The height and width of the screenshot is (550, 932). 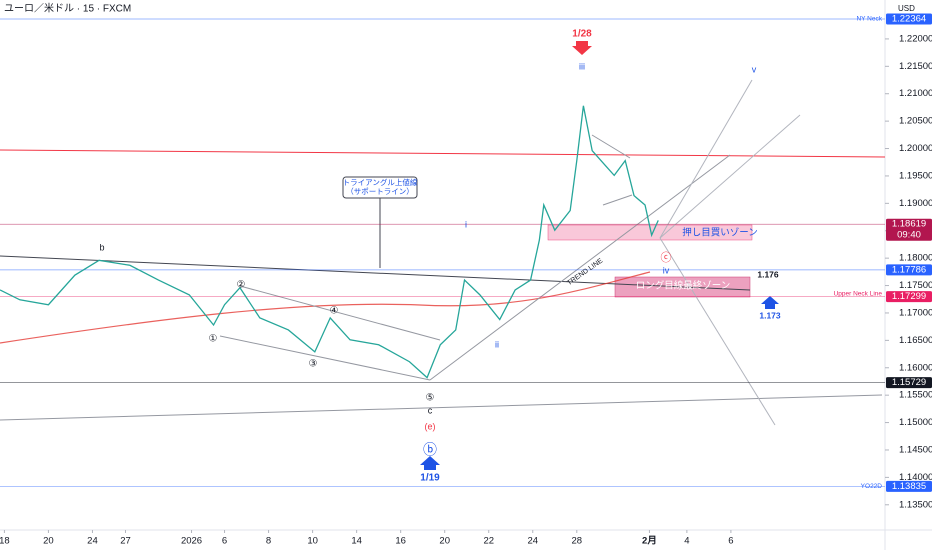 What do you see at coordinates (488, 541) in the screenshot?
I see `x-tick-label: 22` at bounding box center [488, 541].